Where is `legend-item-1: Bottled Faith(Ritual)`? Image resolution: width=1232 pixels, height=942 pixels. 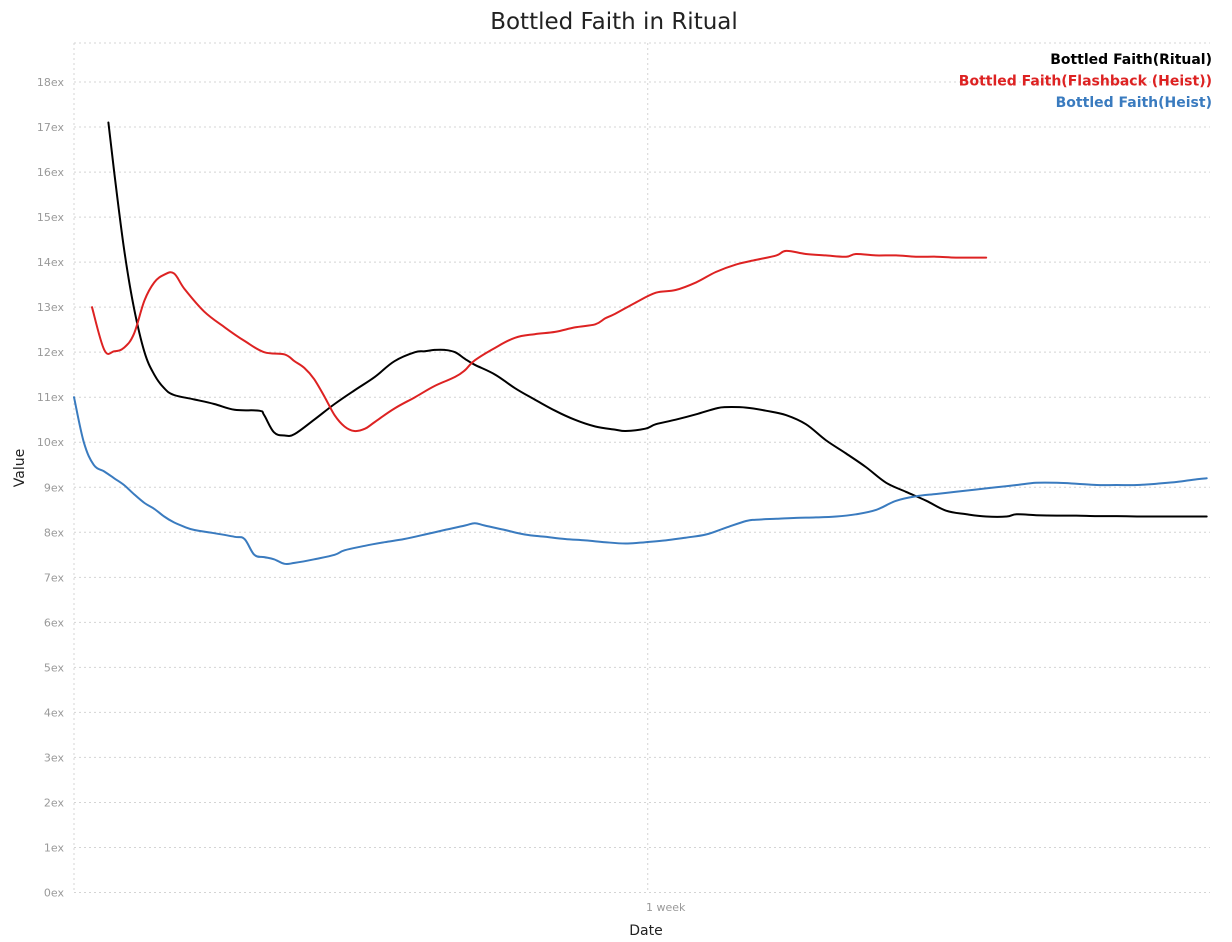
legend-item-1: Bottled Faith(Ritual) is located at coordinates (1131, 60).